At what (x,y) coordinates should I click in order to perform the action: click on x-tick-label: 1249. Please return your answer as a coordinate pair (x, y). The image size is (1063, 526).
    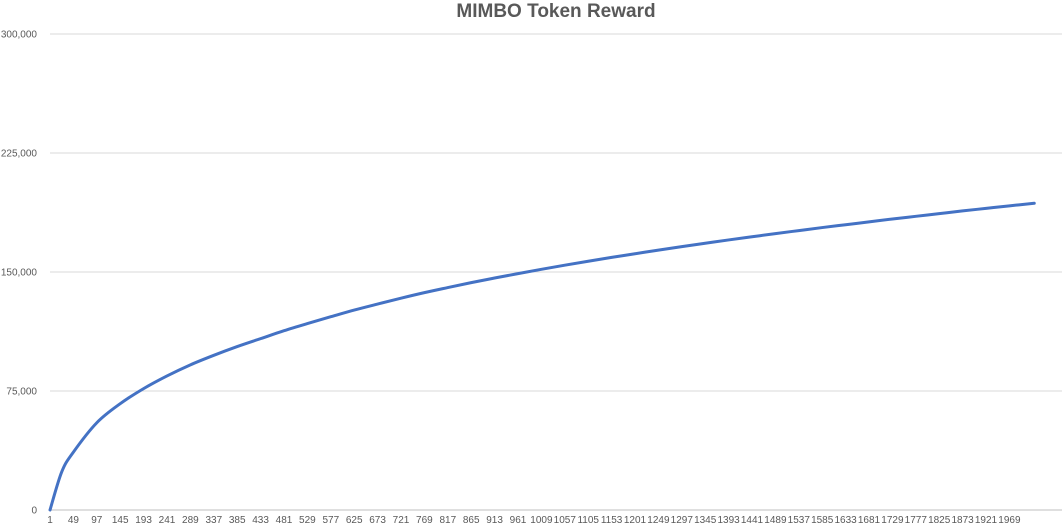
    Looking at the image, I should click on (658, 520).